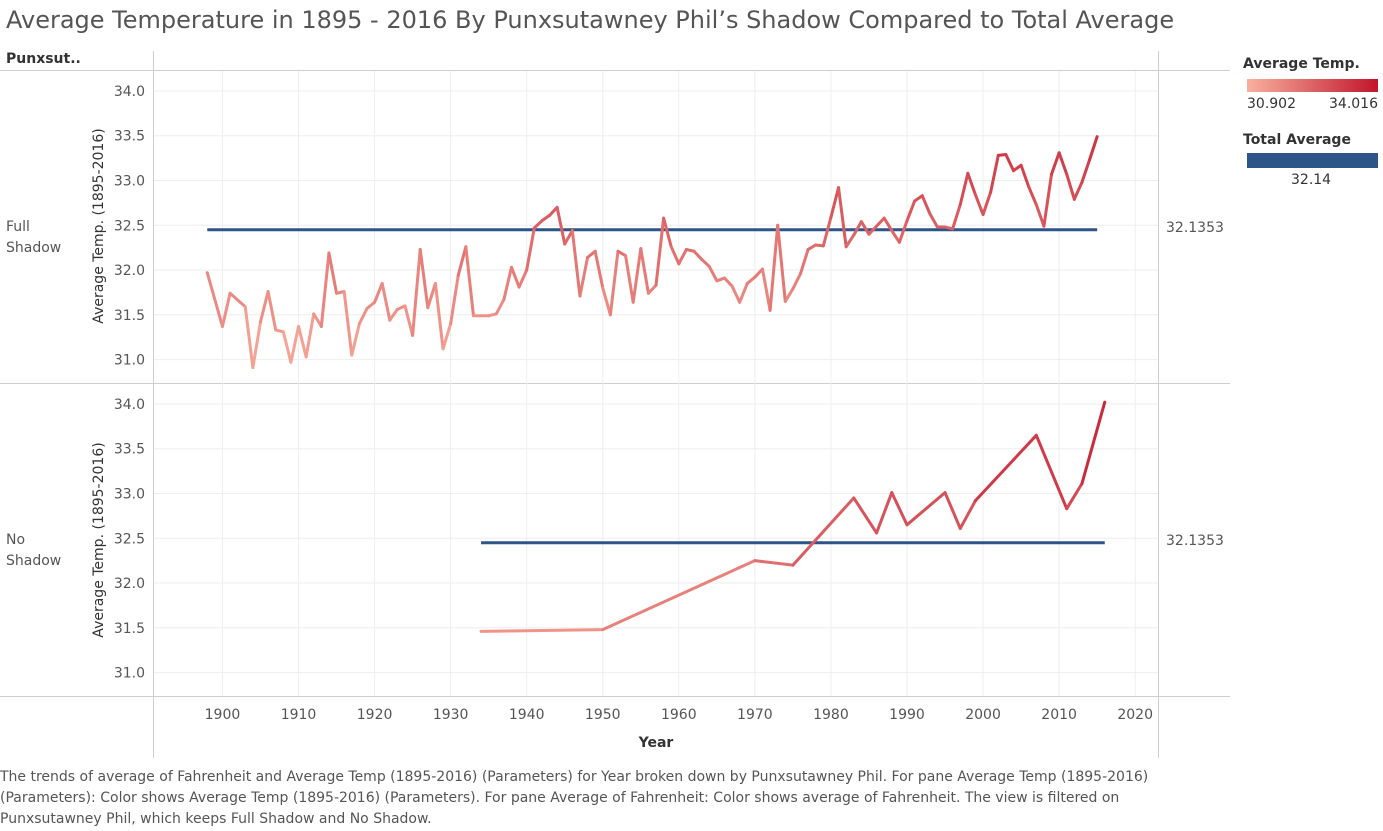  I want to click on row-header: Punxsut.., so click(43, 59).